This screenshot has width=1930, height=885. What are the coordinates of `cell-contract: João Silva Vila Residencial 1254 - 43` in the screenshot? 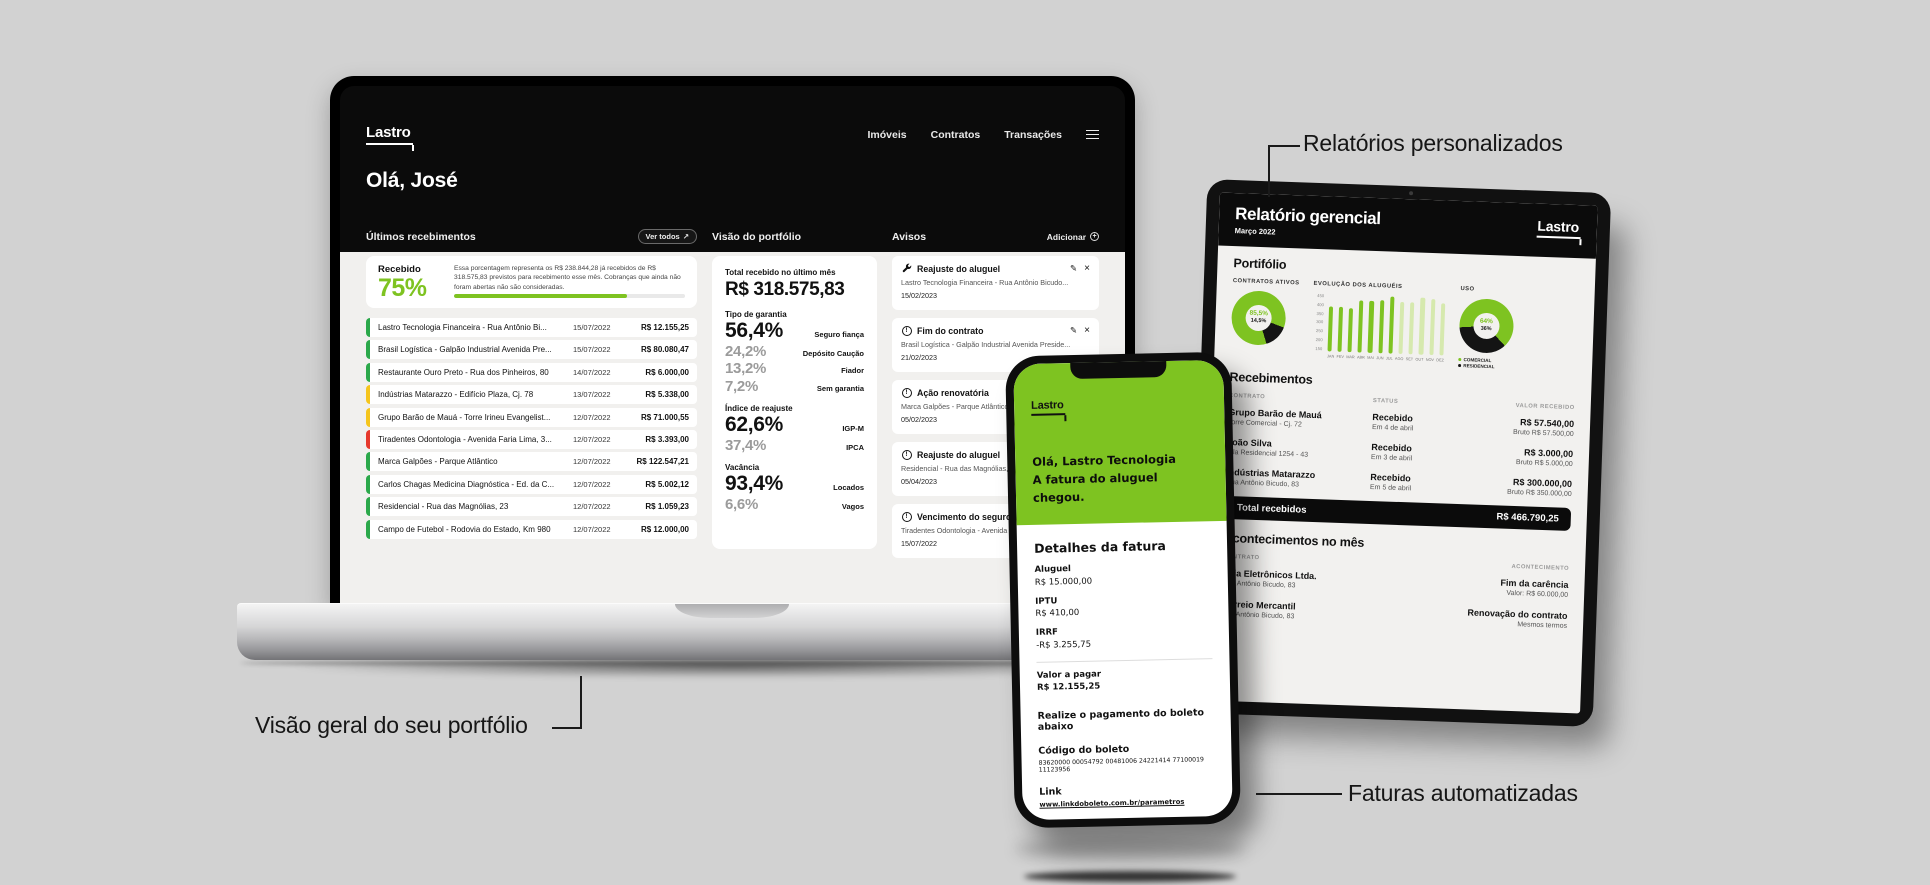 It's located at (1299, 449).